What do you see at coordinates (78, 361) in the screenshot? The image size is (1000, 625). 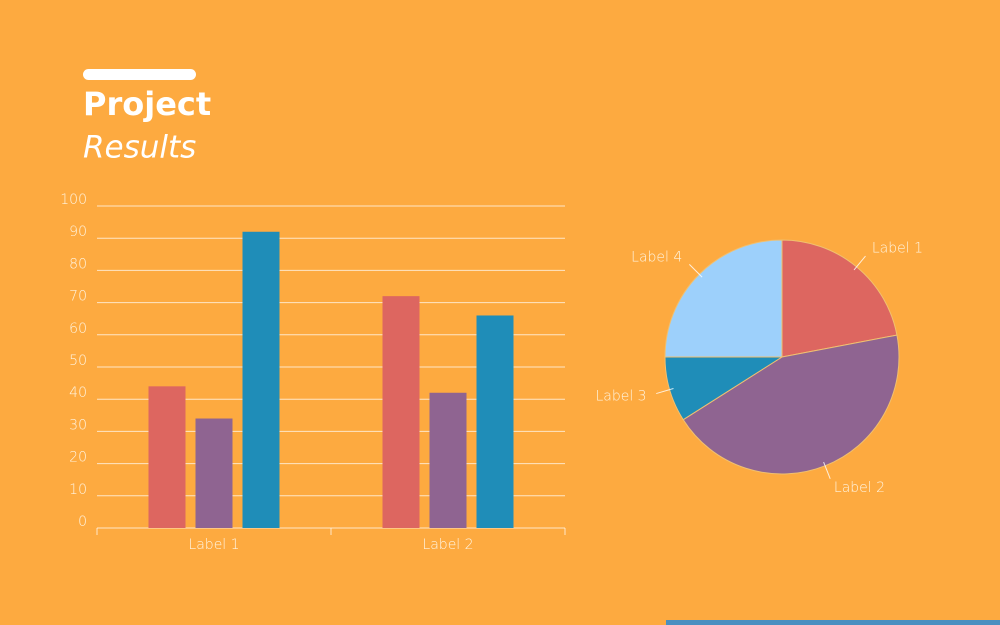 I see `y-tick-label: 50` at bounding box center [78, 361].